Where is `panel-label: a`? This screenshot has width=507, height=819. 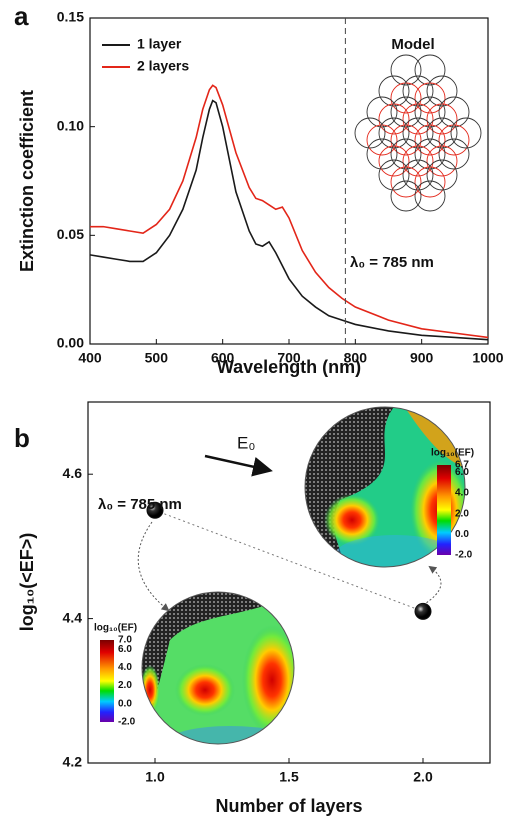
panel-label: a is located at coordinates (21, 16).